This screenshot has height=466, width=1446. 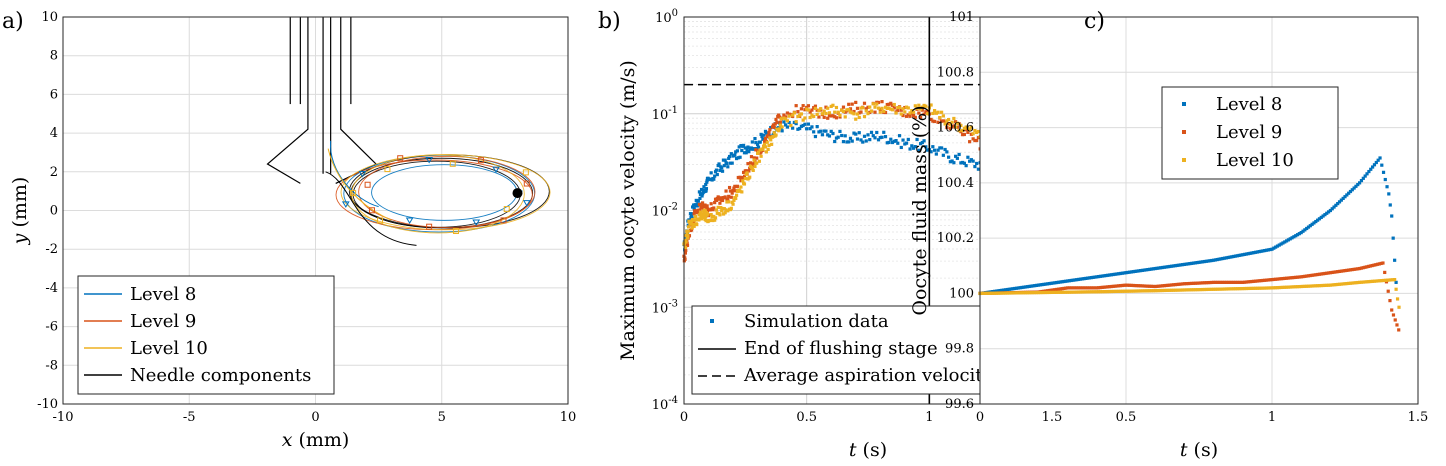 I want to click on panel-b-legend-label-0: Simulation data, so click(x=816, y=321).